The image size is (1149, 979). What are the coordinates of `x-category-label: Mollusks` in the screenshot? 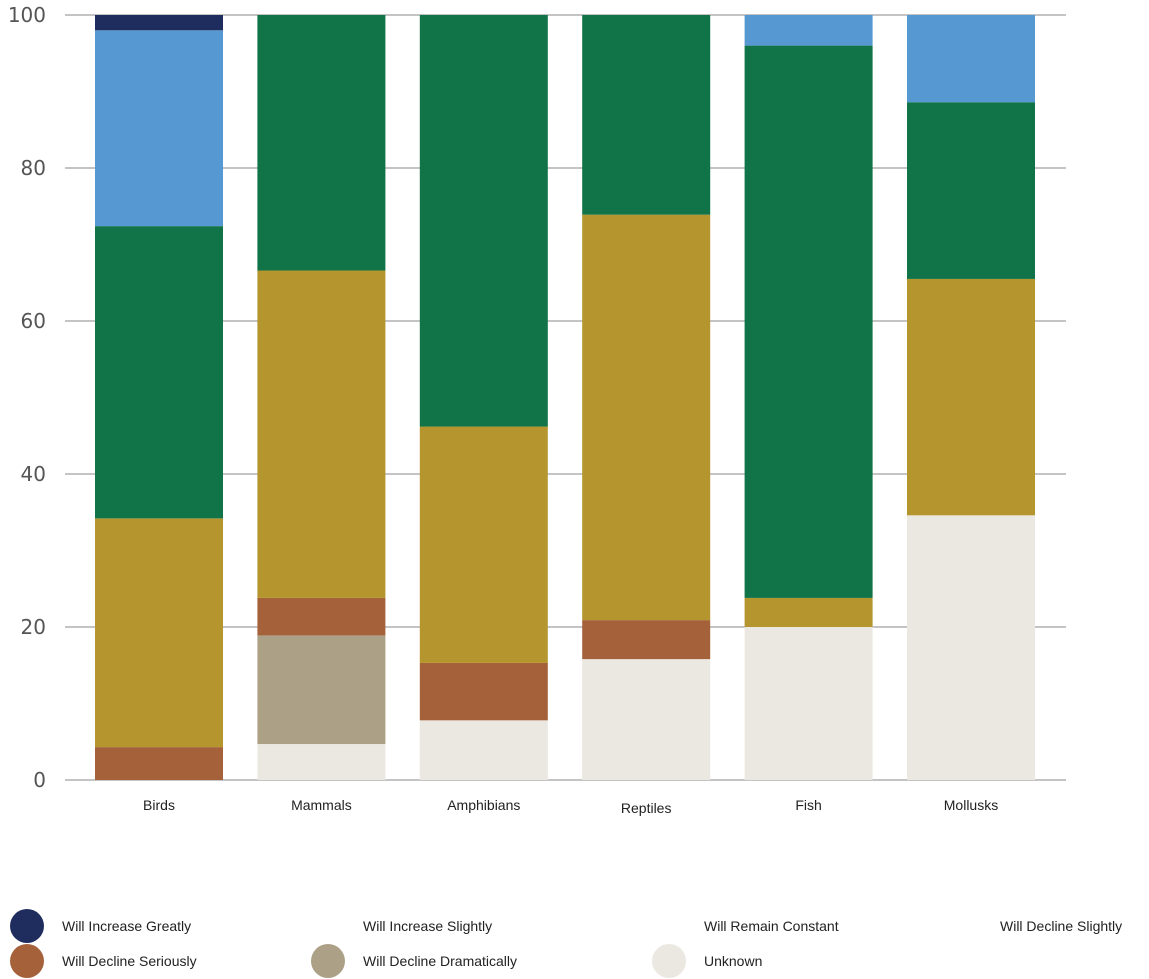 It's located at (971, 805).